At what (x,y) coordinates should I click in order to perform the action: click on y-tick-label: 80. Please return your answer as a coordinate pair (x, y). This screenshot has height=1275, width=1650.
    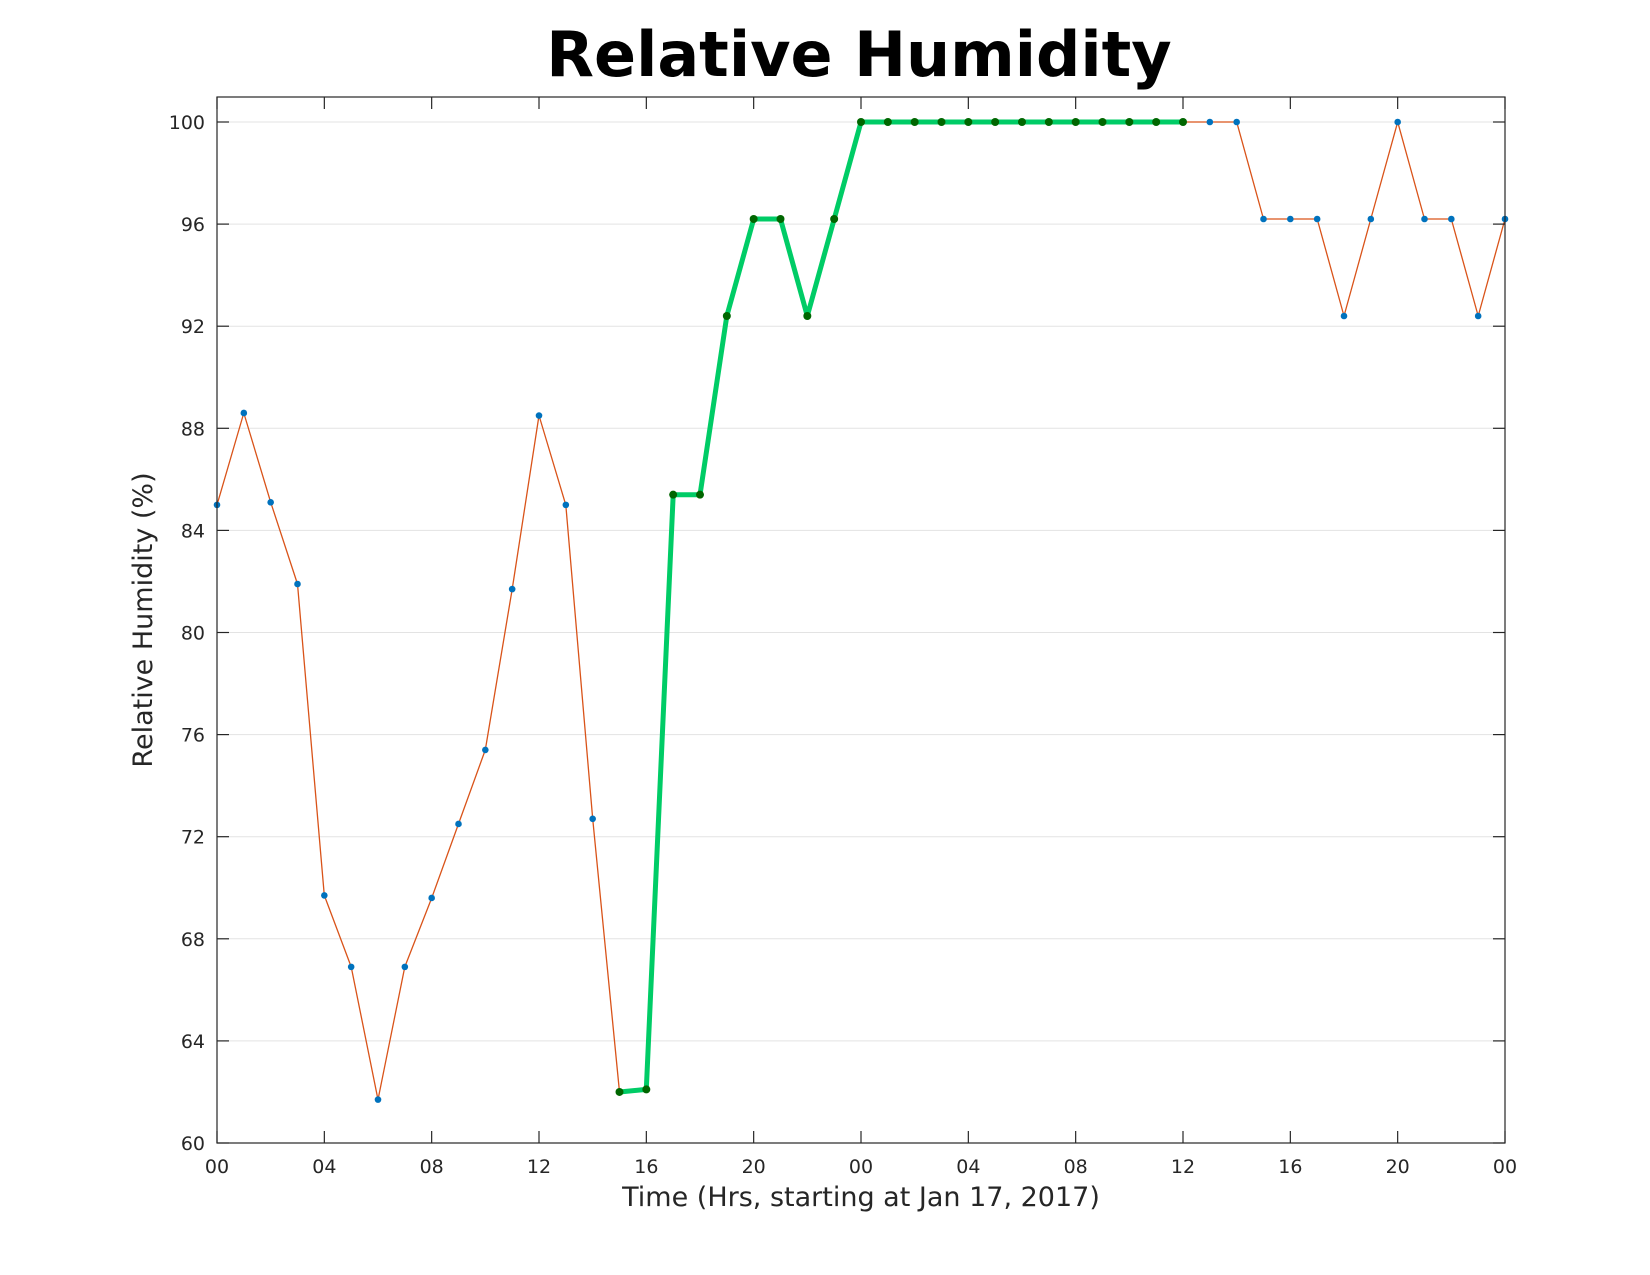
    Looking at the image, I should click on (193, 634).